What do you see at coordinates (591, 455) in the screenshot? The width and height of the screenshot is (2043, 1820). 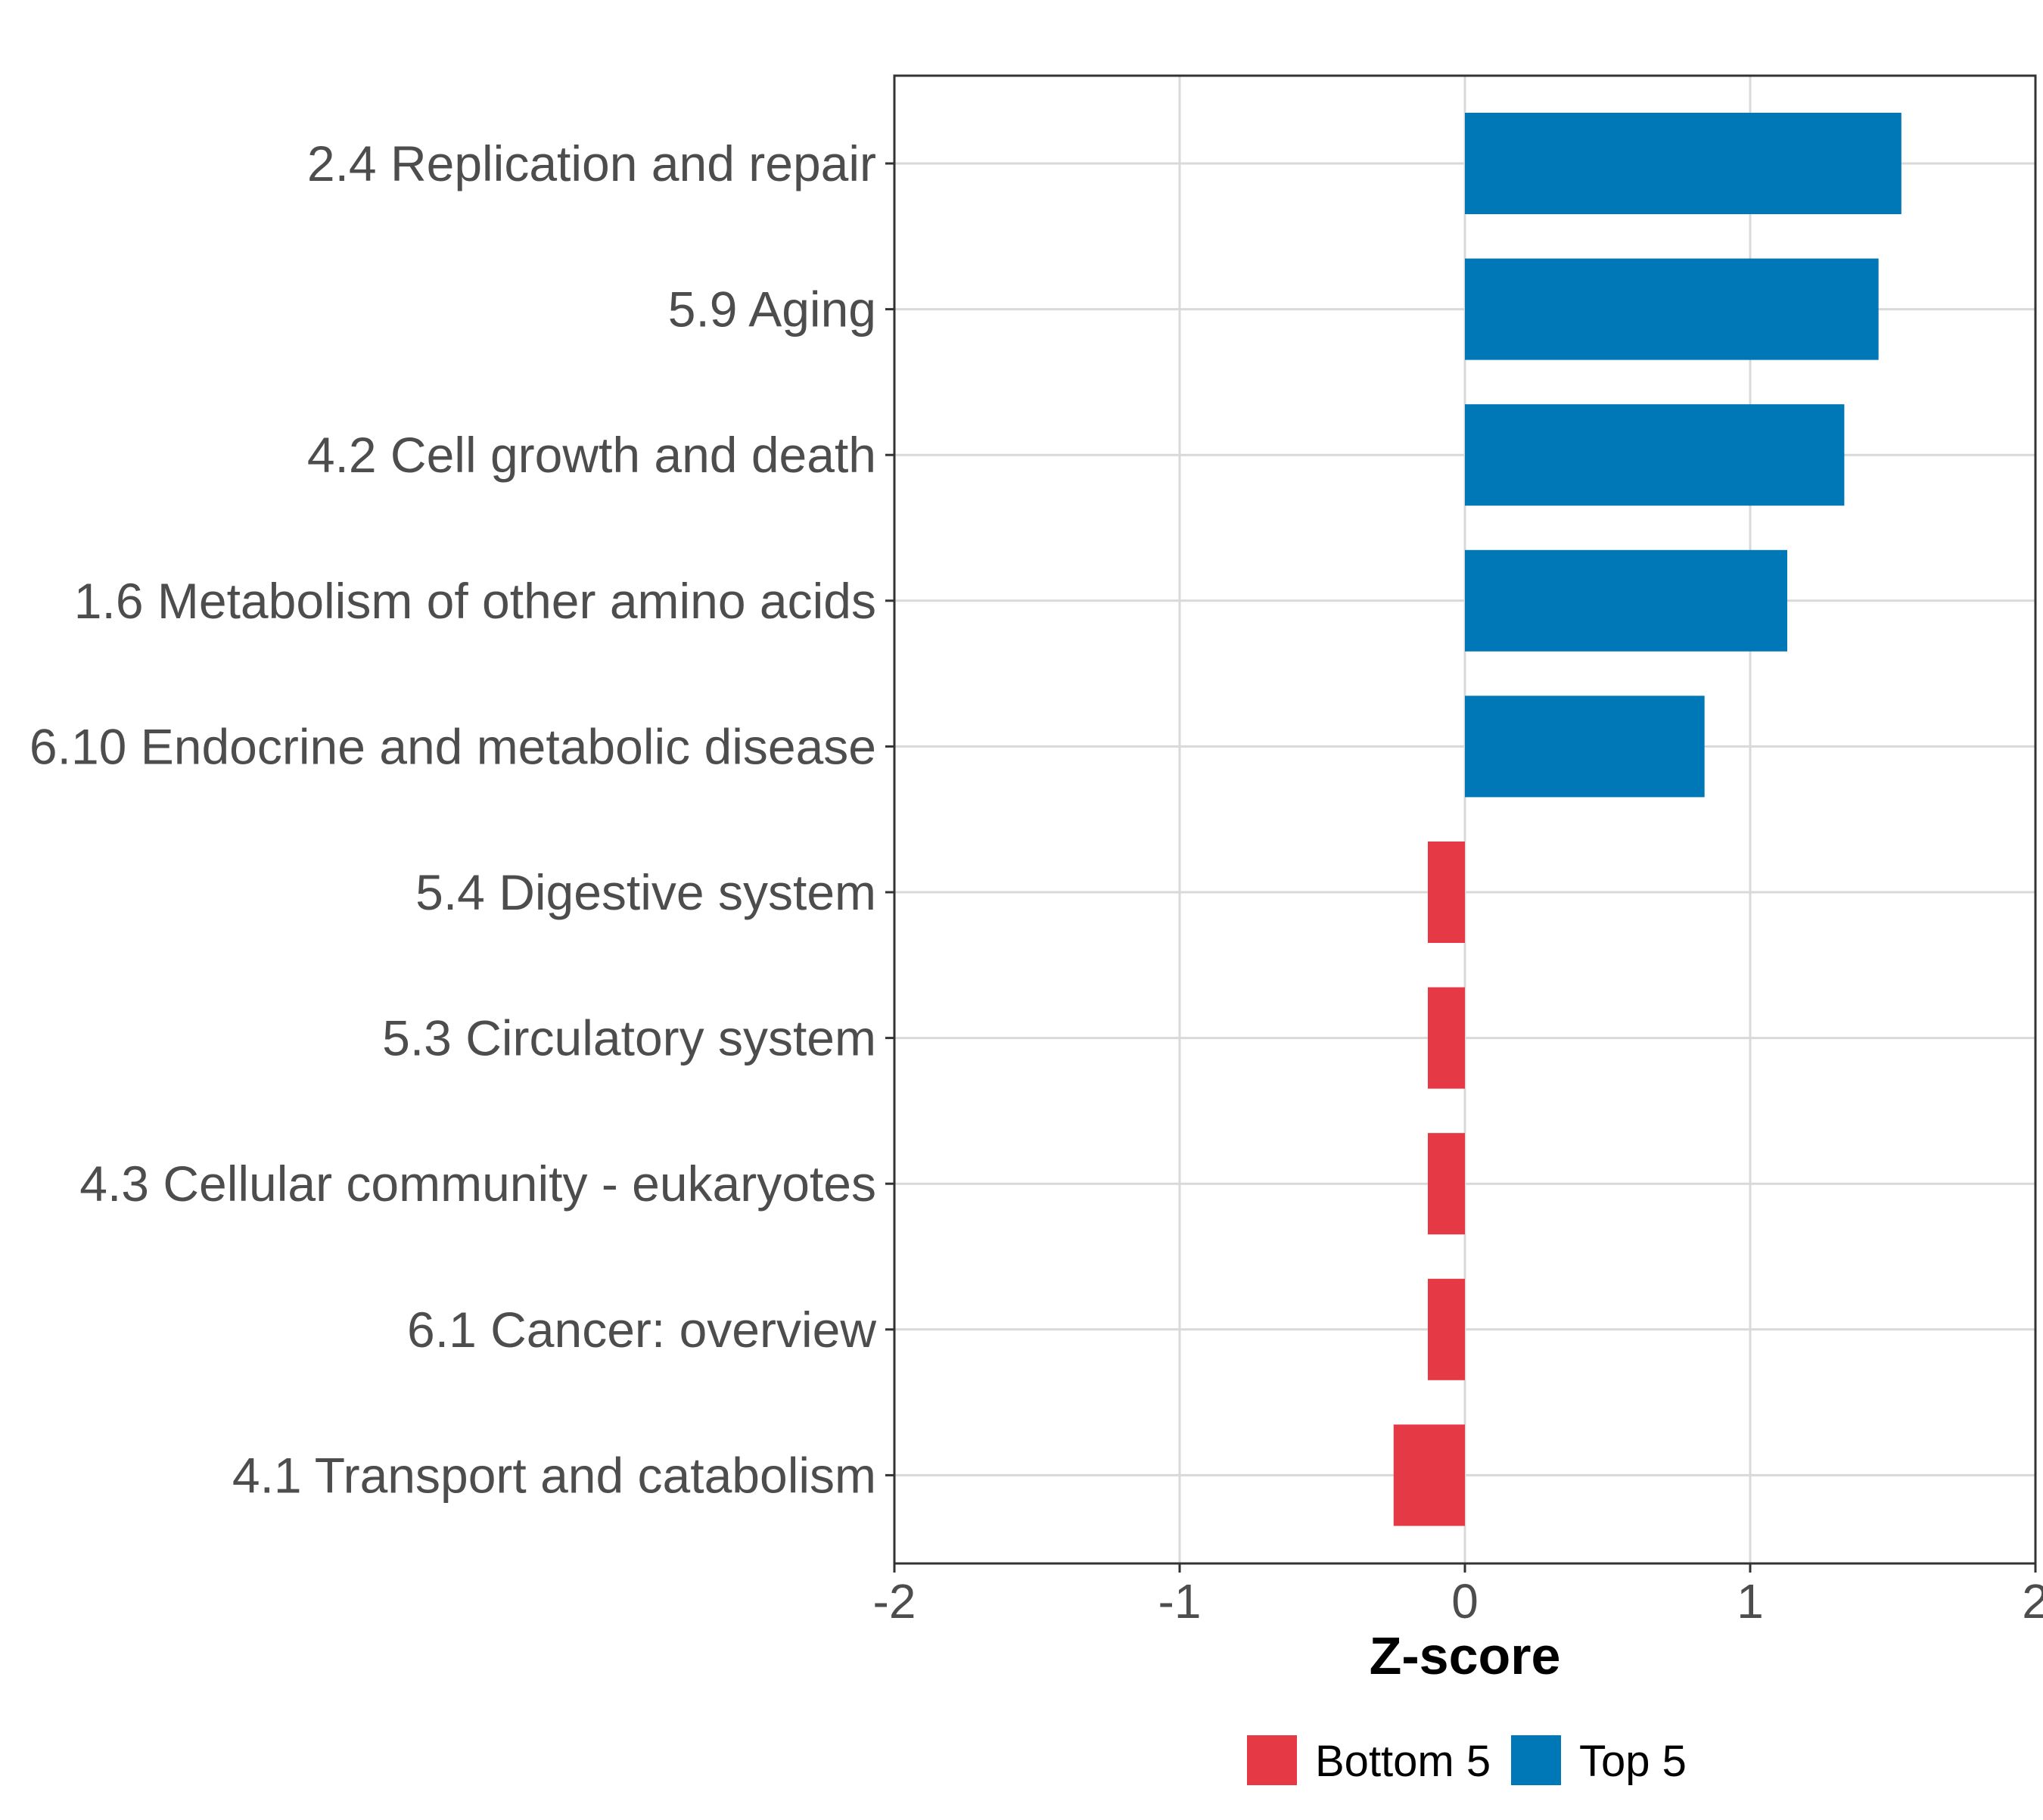 I see `y-tick-label: 4.2 Cell growth and death` at bounding box center [591, 455].